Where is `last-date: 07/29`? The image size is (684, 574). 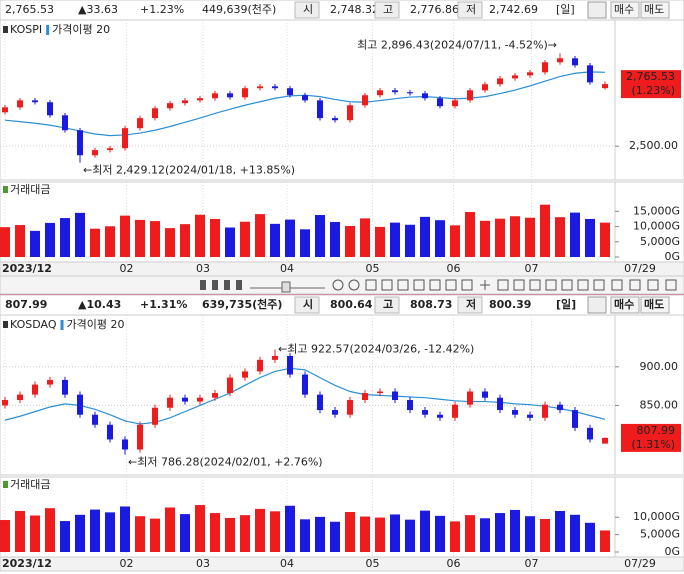
last-date: 07/29 is located at coordinates (640, 563).